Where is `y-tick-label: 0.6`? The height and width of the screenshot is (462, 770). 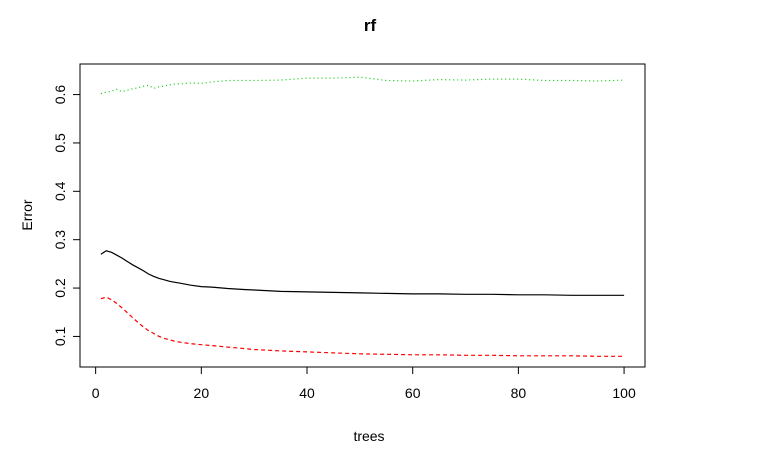 y-tick-label: 0.6 is located at coordinates (60, 95).